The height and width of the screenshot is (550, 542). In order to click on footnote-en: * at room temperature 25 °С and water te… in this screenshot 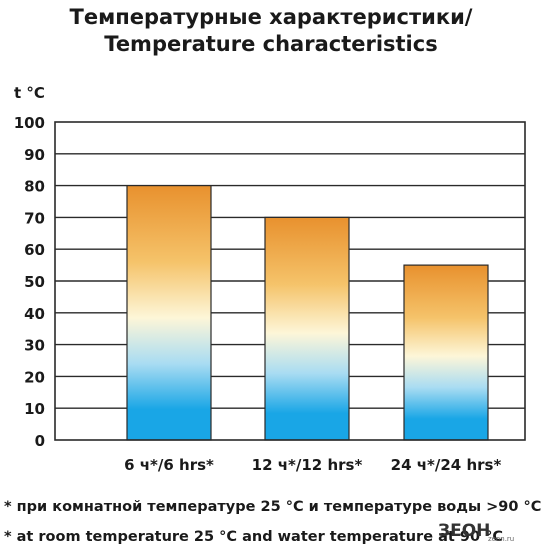, I will do `click(253, 537)`.